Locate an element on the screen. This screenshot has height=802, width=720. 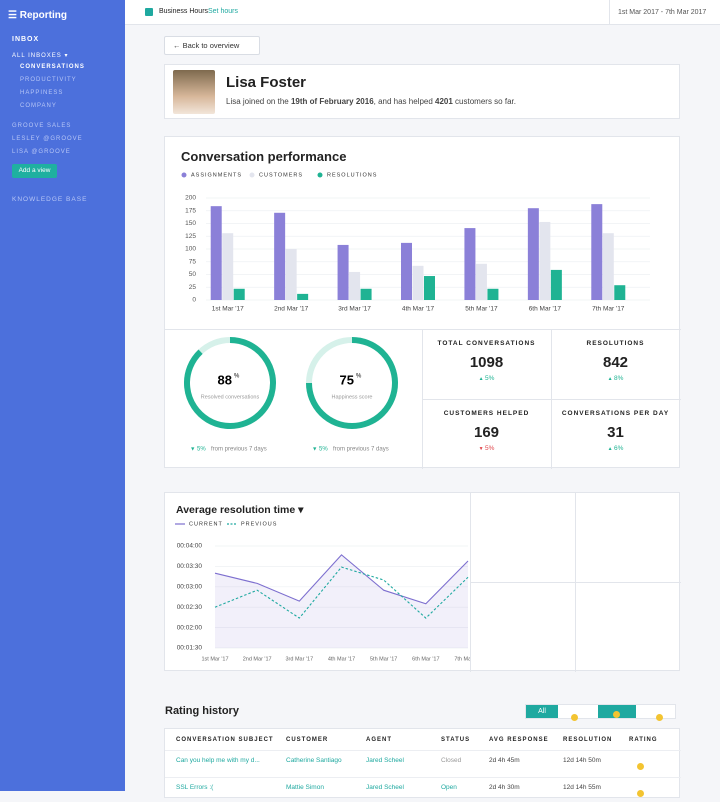
set-hours-link: Set hours is located at coordinates (223, 11).